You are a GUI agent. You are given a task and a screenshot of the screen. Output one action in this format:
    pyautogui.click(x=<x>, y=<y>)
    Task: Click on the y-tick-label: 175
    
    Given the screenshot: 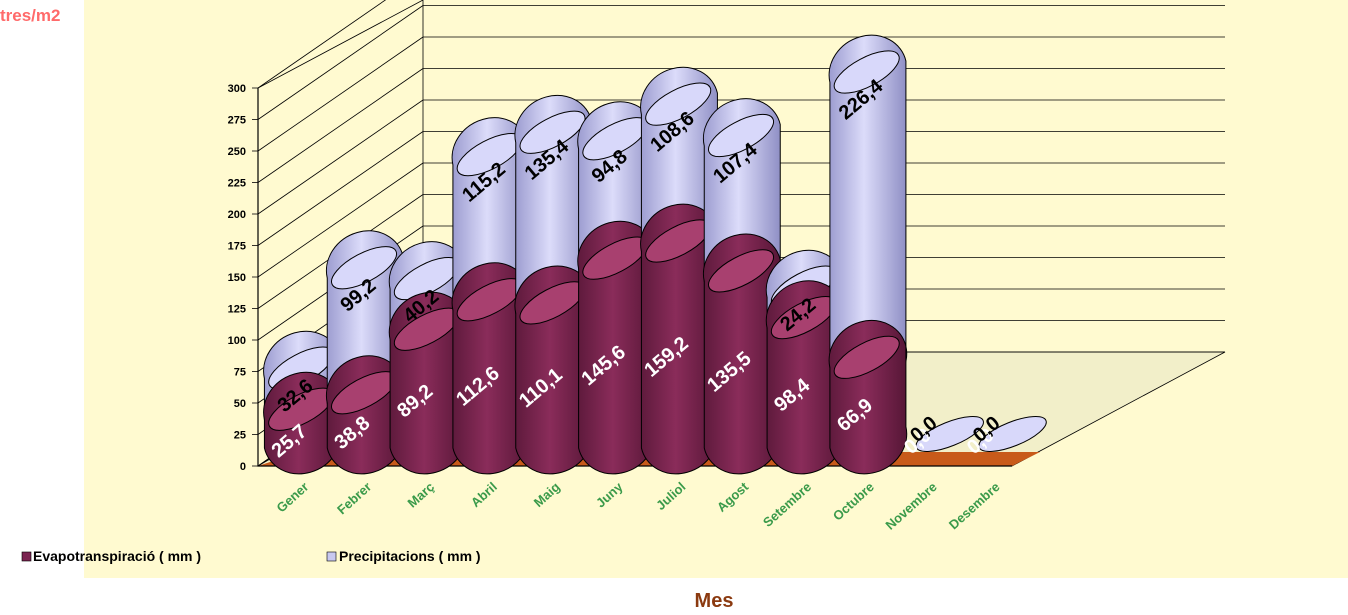 What is the action you would take?
    pyautogui.click(x=237, y=247)
    